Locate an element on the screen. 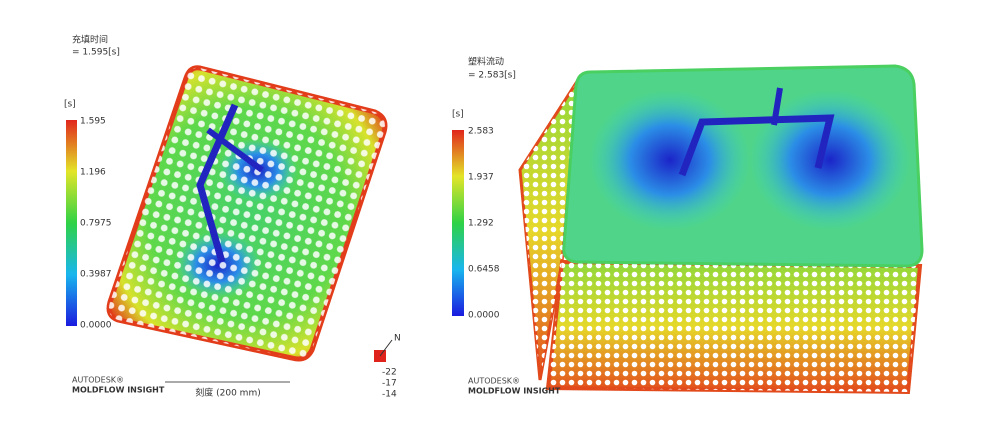 The image size is (1000, 429). legend-label: 0.3987 is located at coordinates (96, 275).